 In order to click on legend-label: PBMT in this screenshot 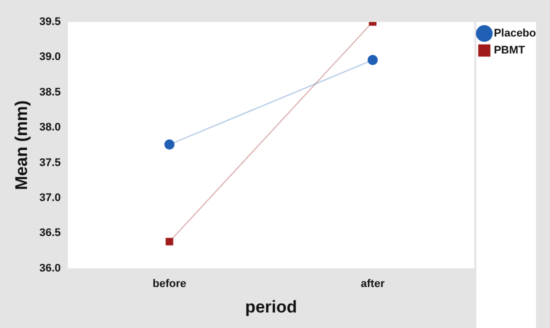, I will do `click(510, 50)`.